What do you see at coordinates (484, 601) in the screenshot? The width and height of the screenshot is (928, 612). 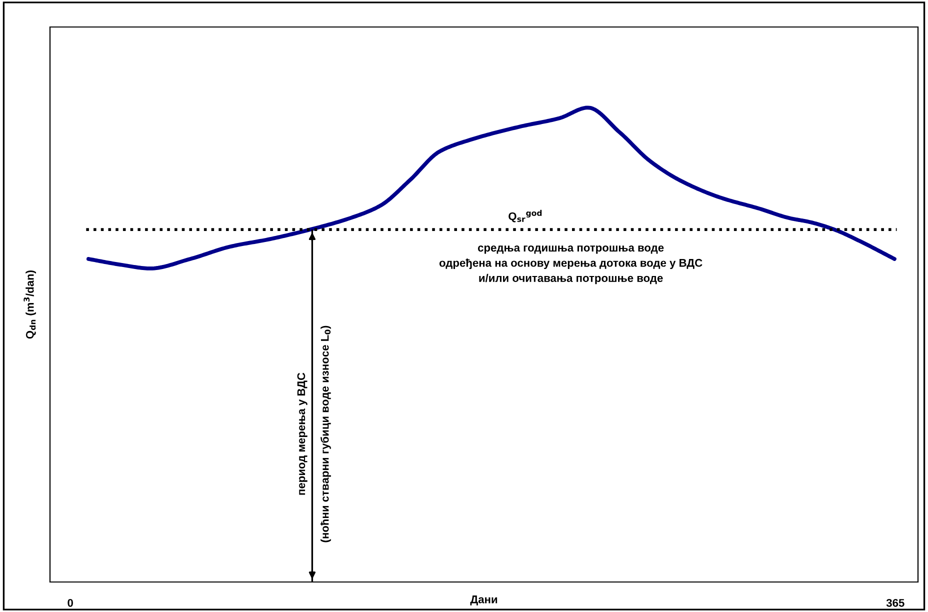 I see `x-axis-title: Дани` at bounding box center [484, 601].